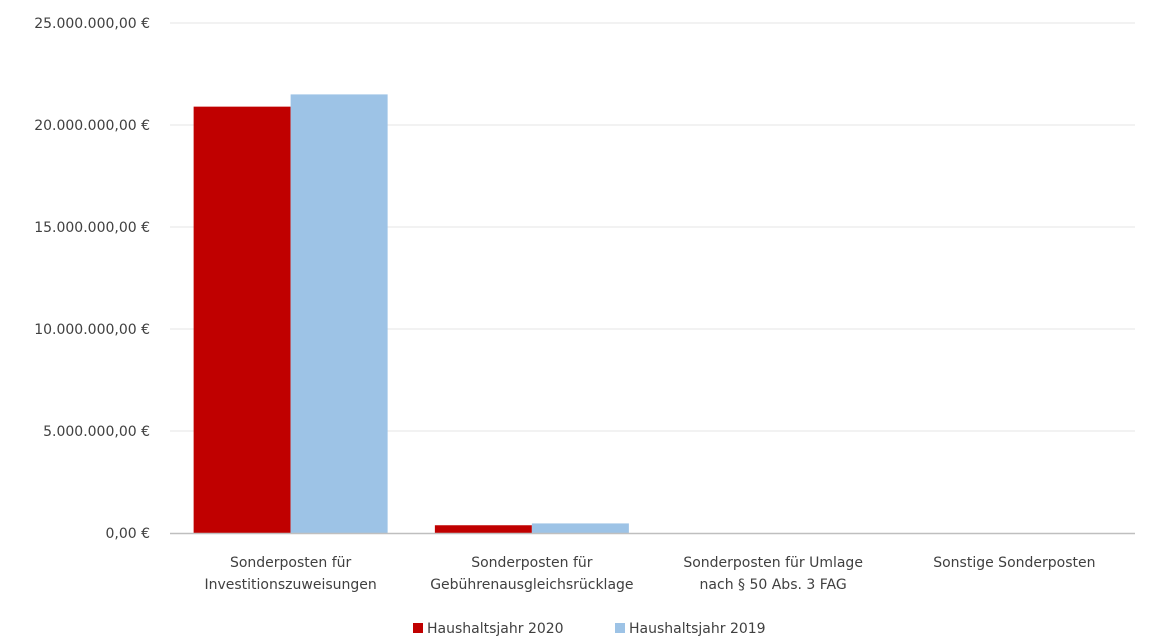 The image size is (1158, 637). I want to click on y-tick-label: 20.000.000,00 €, so click(92, 126).